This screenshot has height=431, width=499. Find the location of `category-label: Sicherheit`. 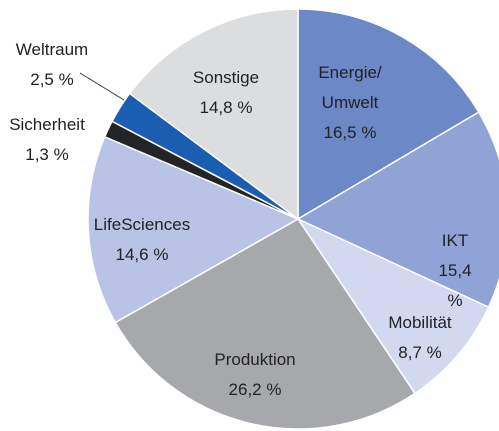

category-label: Sicherheit is located at coordinates (47, 124).